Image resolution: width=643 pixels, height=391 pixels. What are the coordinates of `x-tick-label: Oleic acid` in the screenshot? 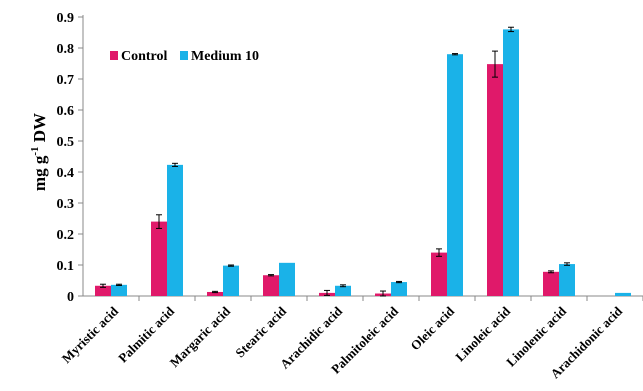 It's located at (432, 328).